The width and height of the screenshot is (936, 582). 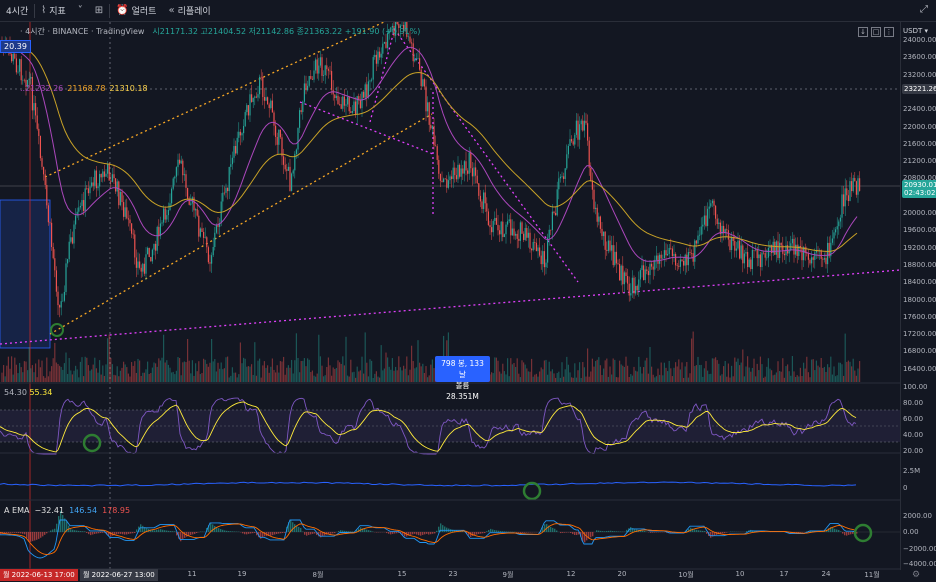 What do you see at coordinates (53, 11) in the screenshot?
I see `indicators-button: ⌇ 지표` at bounding box center [53, 11].